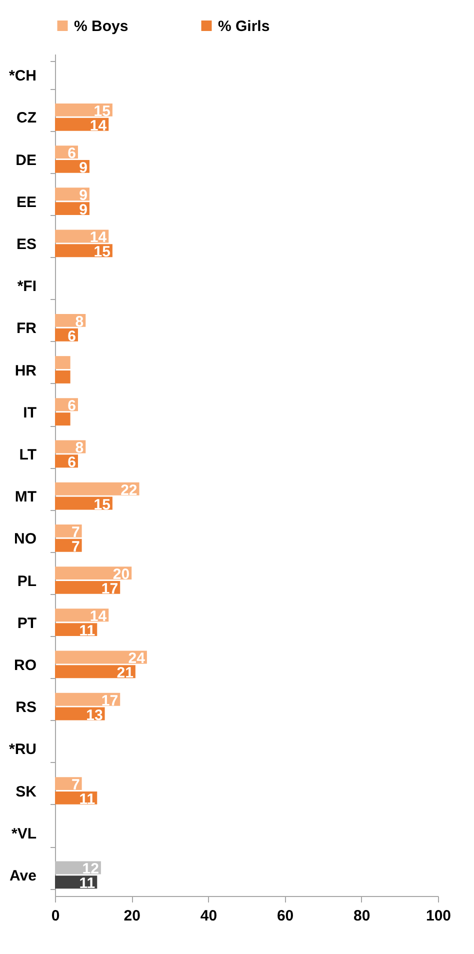 This screenshot has width=474, height=954. Describe the element at coordinates (129, 490) in the screenshot. I see `data-label: 22` at that location.